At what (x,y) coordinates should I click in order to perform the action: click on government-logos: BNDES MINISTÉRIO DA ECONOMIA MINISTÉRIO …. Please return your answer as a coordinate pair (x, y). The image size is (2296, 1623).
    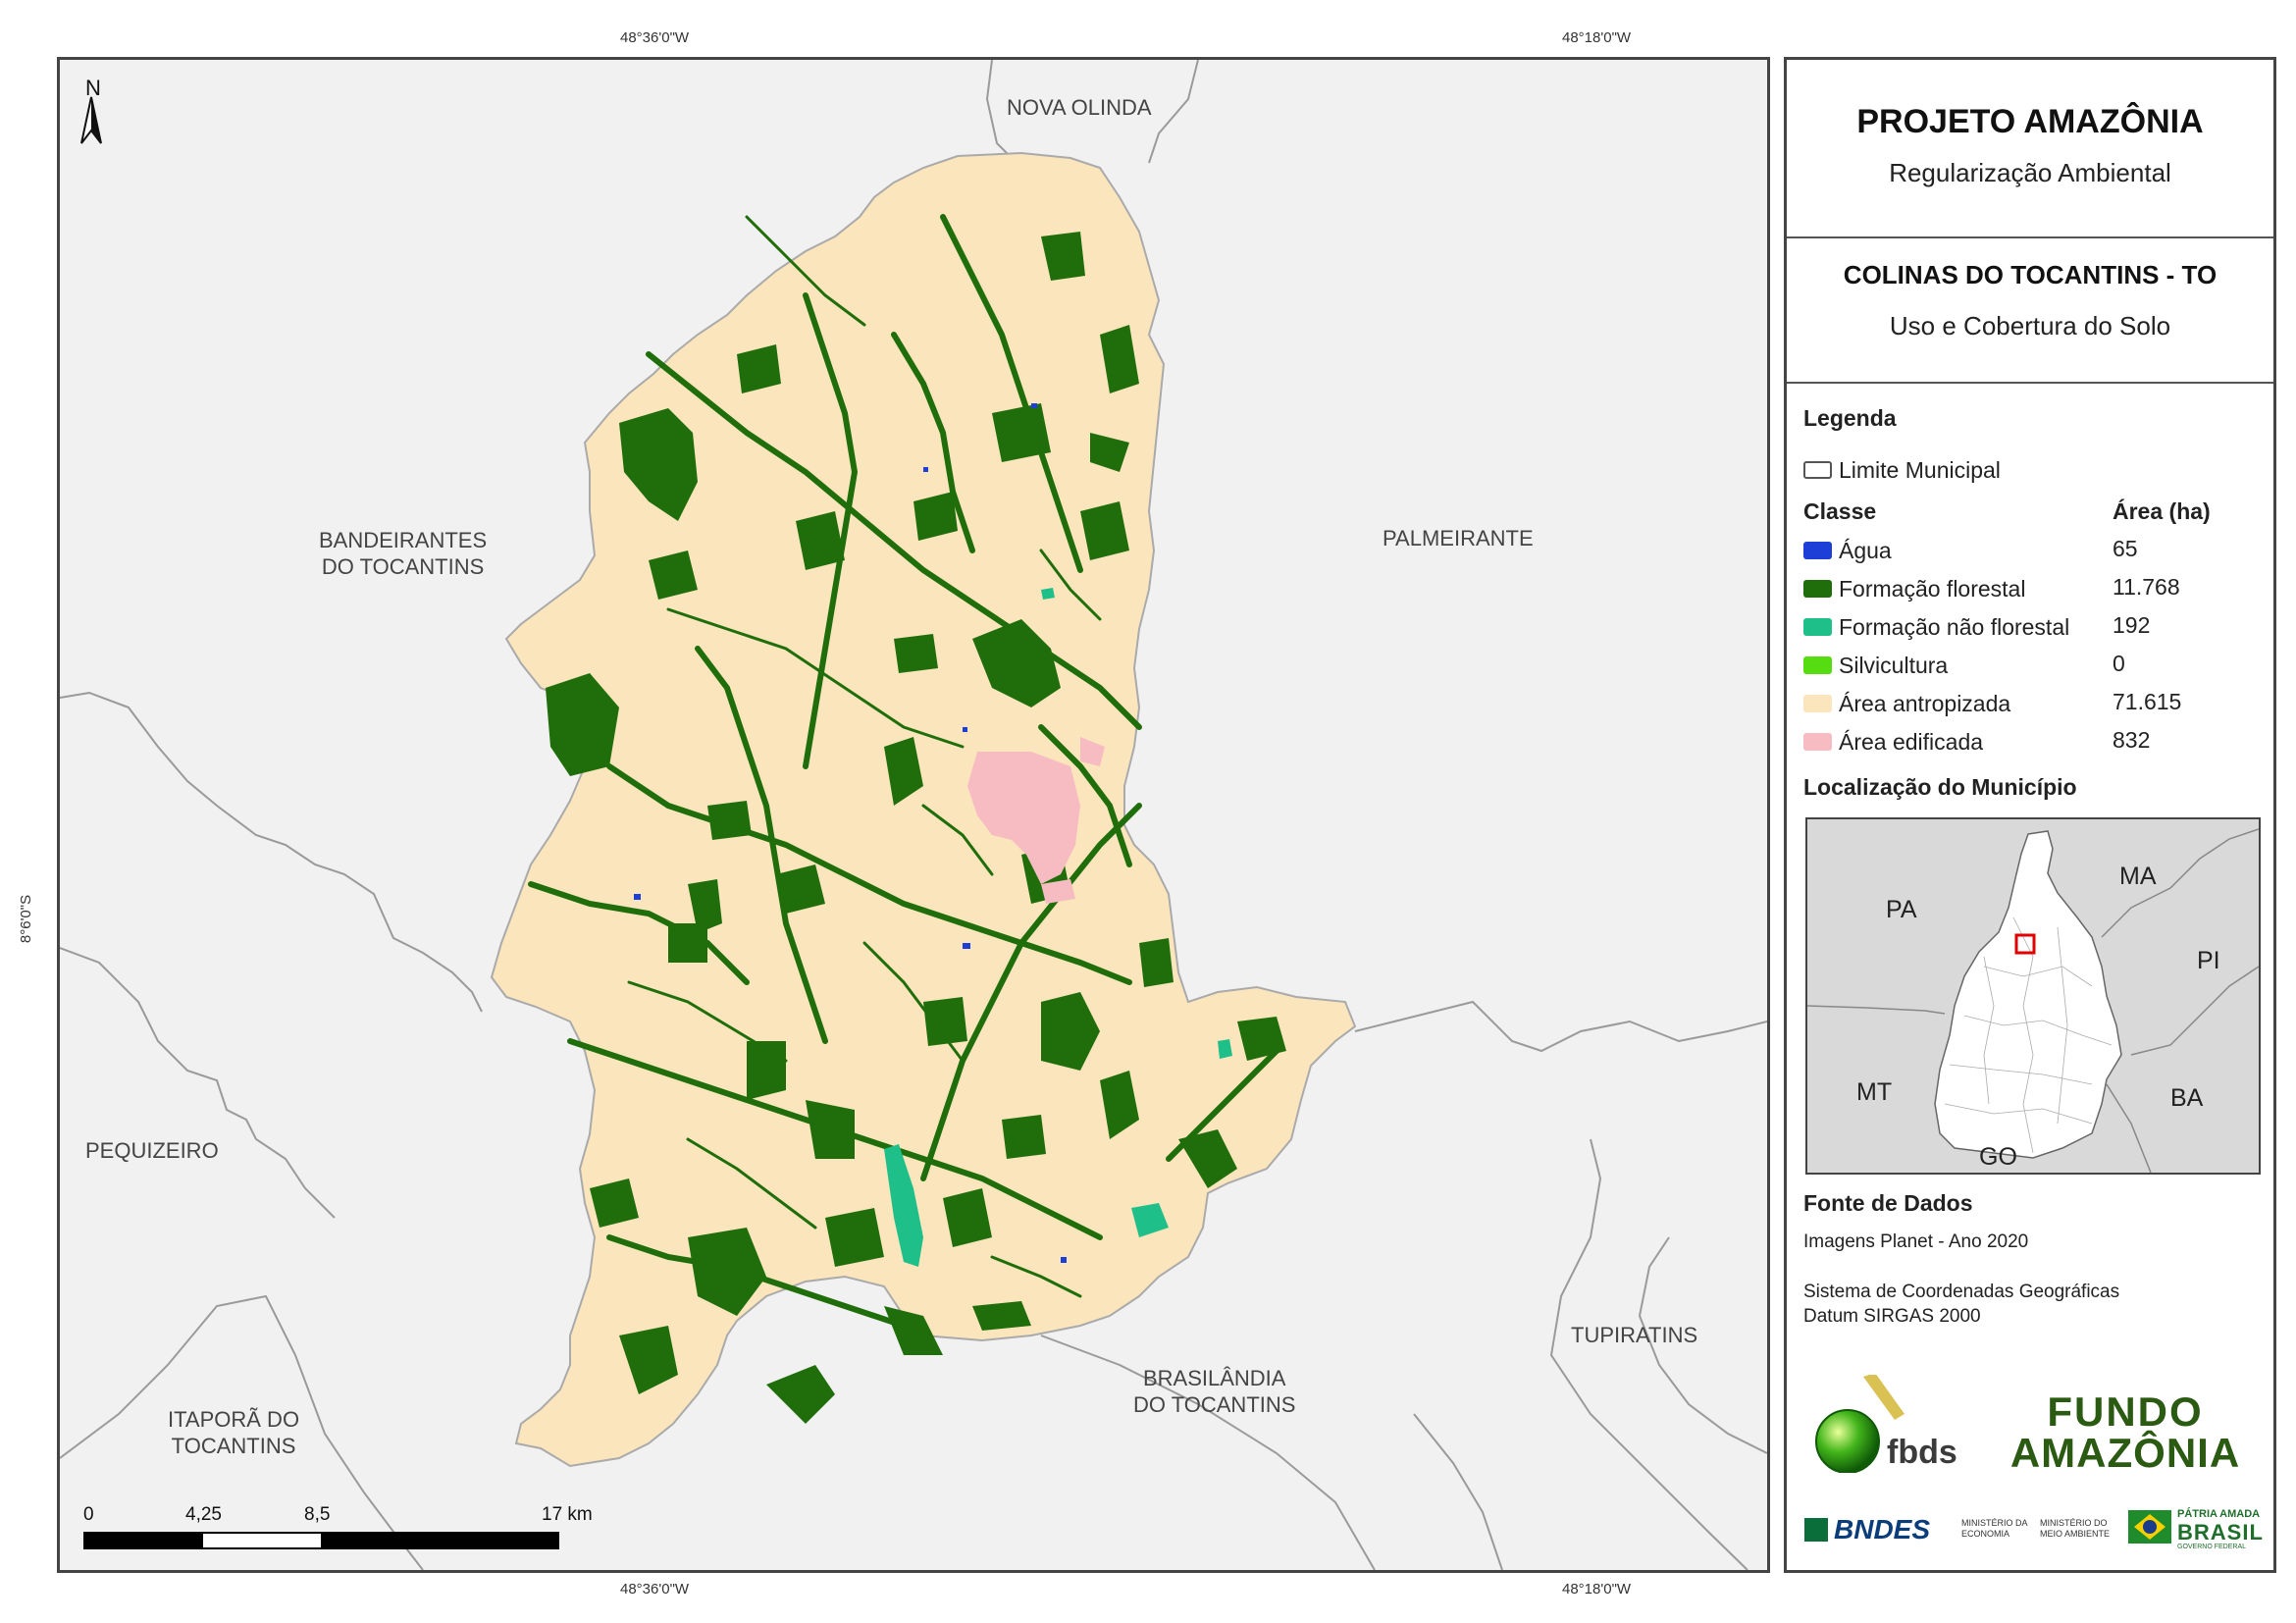
    Looking at the image, I should click on (2039, 1533).